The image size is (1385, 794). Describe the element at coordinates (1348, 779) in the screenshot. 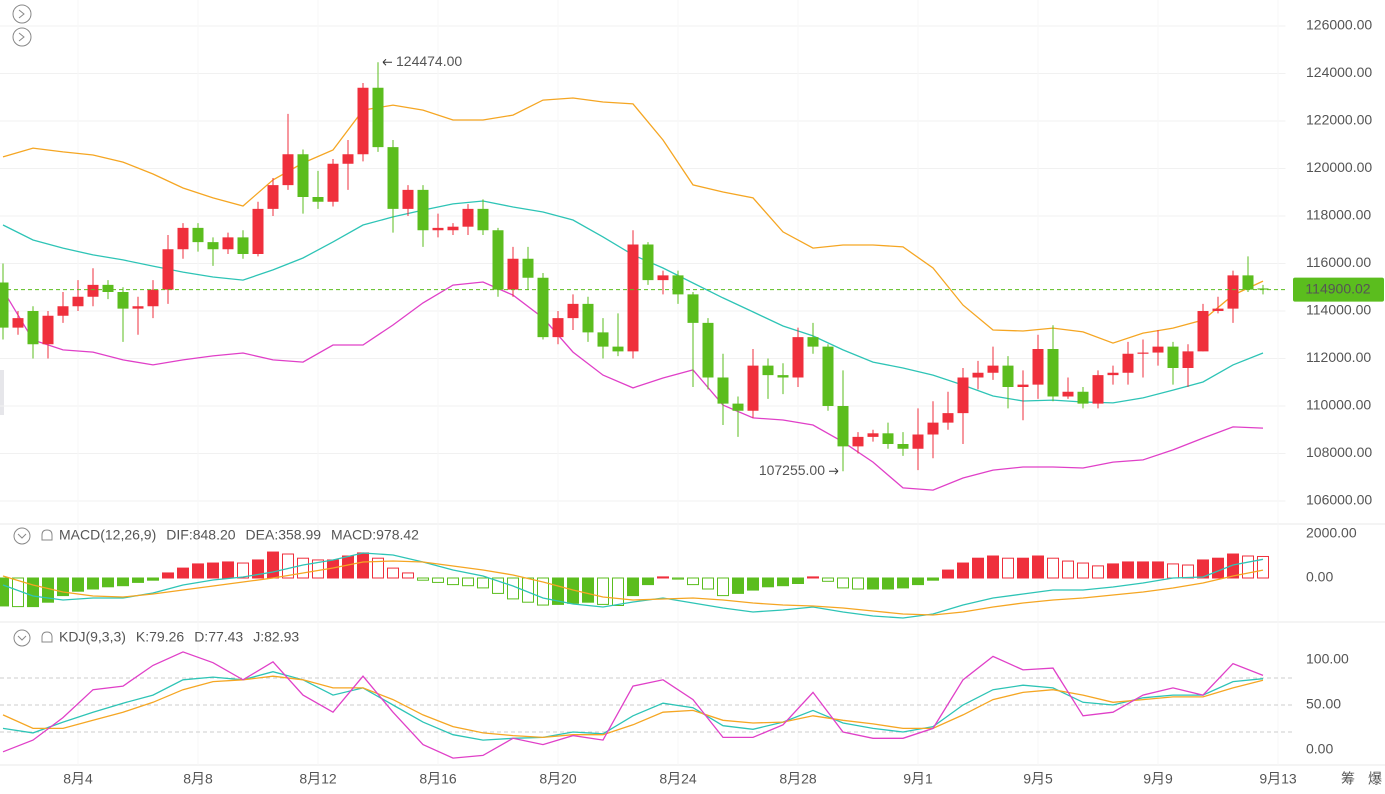

I see `footer-icon: 筹` at that location.